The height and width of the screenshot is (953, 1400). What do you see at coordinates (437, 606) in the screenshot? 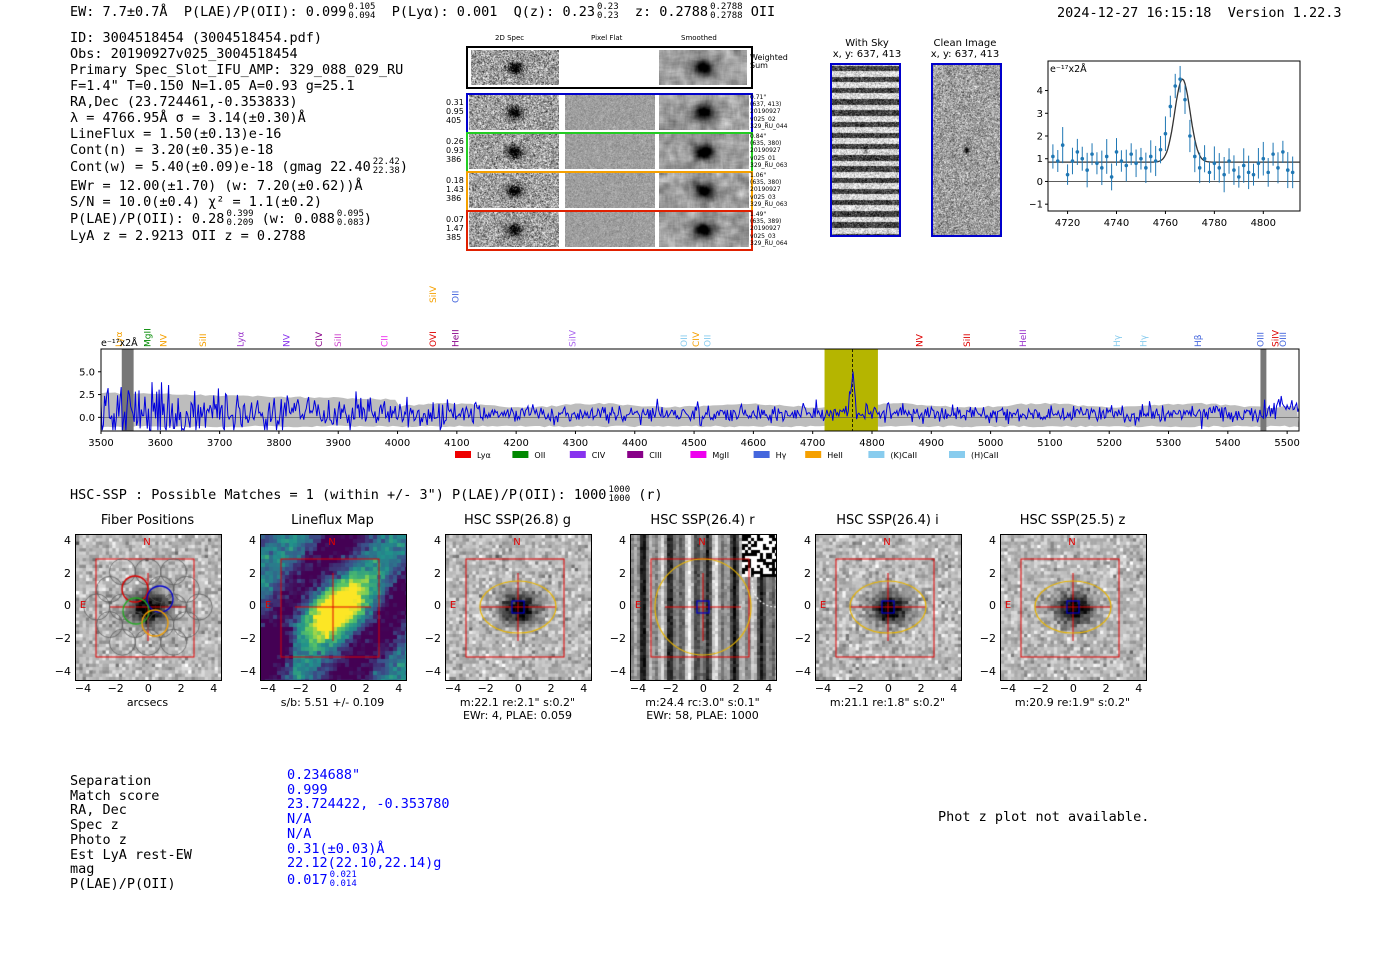
I see `hsc-y-tick: 0` at bounding box center [437, 606].